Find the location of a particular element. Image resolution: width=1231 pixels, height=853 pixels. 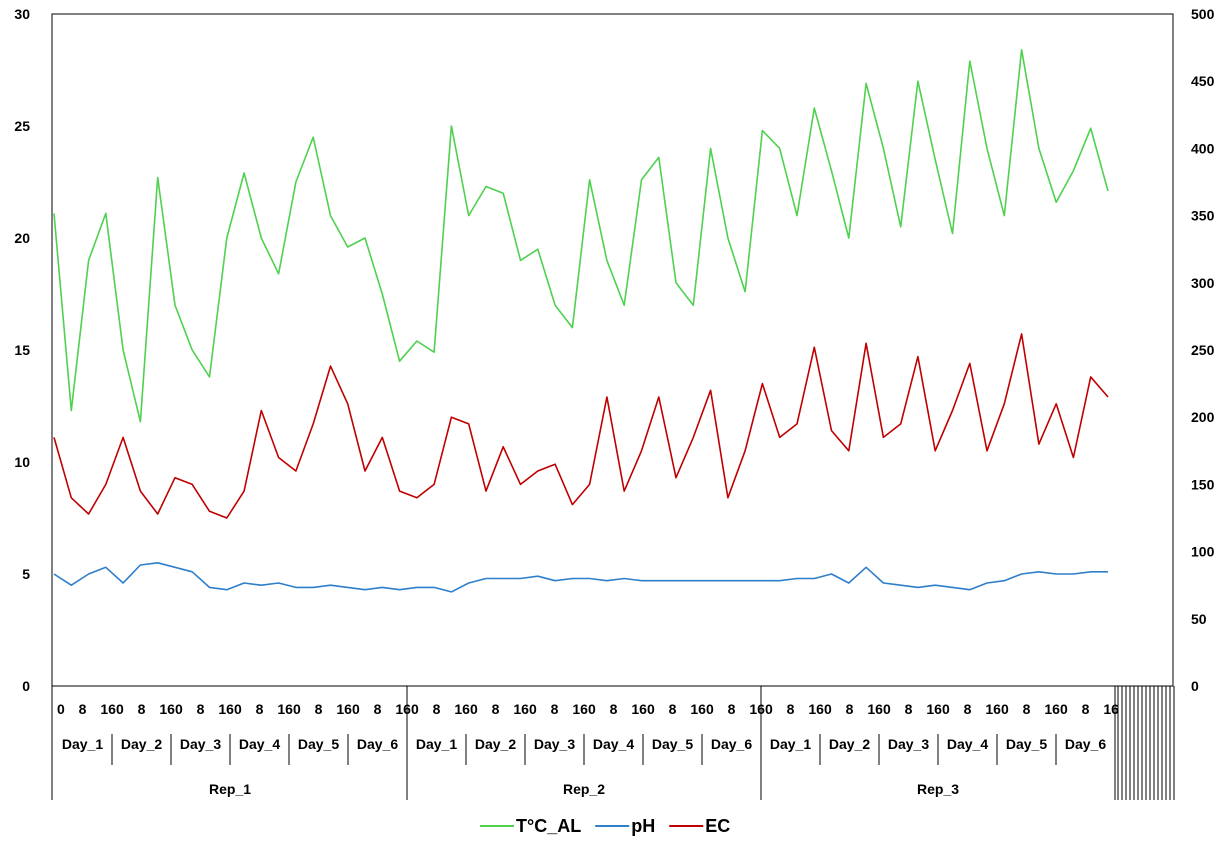

y-left-tick-label: 15 is located at coordinates (22, 350).